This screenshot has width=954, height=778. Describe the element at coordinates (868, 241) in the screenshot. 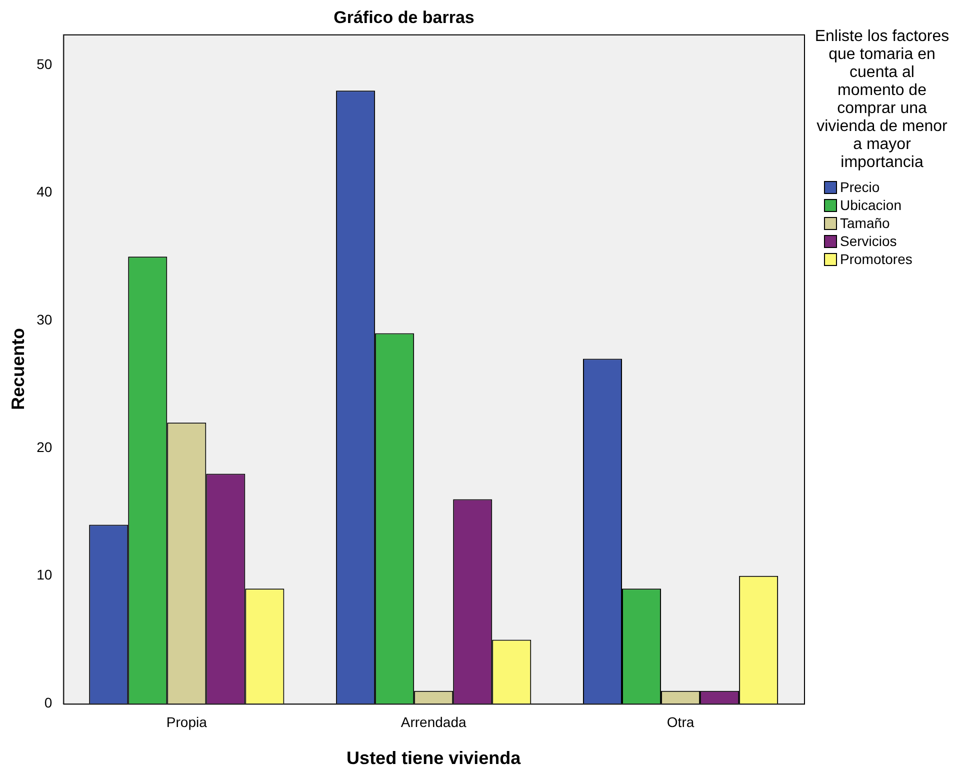

I see `legend-label: Servicios` at that location.